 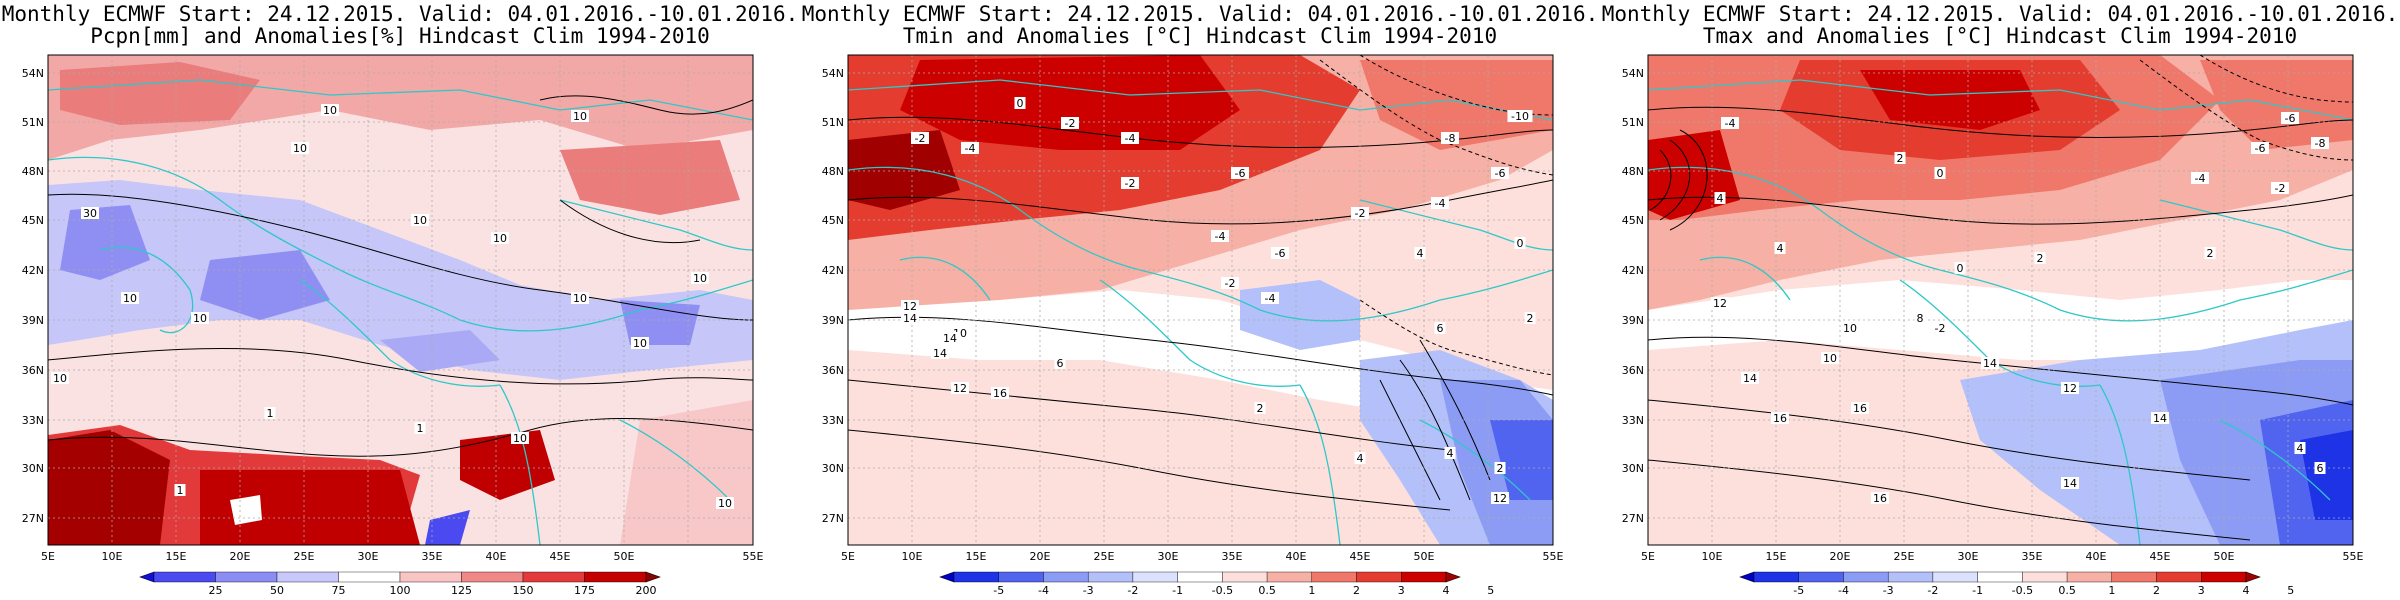 What do you see at coordinates (646, 590) in the screenshot?
I see `colorbar-label: 200` at bounding box center [646, 590].